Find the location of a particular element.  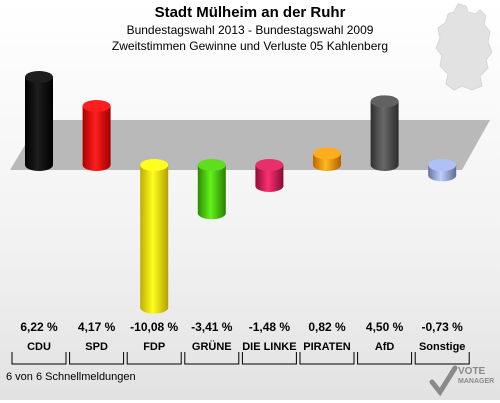

category-label: AfD is located at coordinates (384, 347).